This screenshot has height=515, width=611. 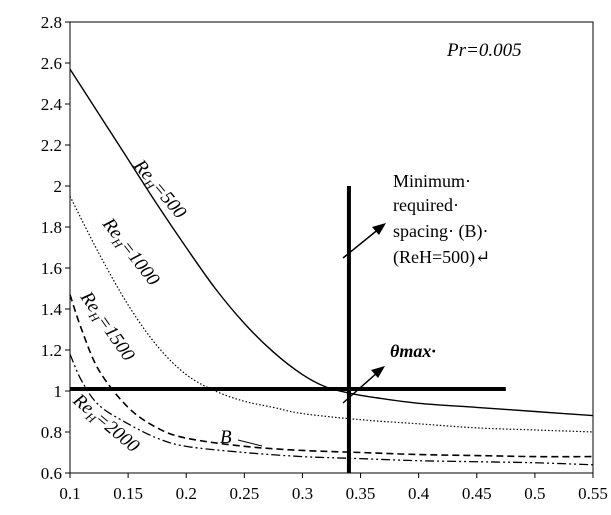 What do you see at coordinates (226, 437) in the screenshot?
I see `b-marker-label: B` at bounding box center [226, 437].